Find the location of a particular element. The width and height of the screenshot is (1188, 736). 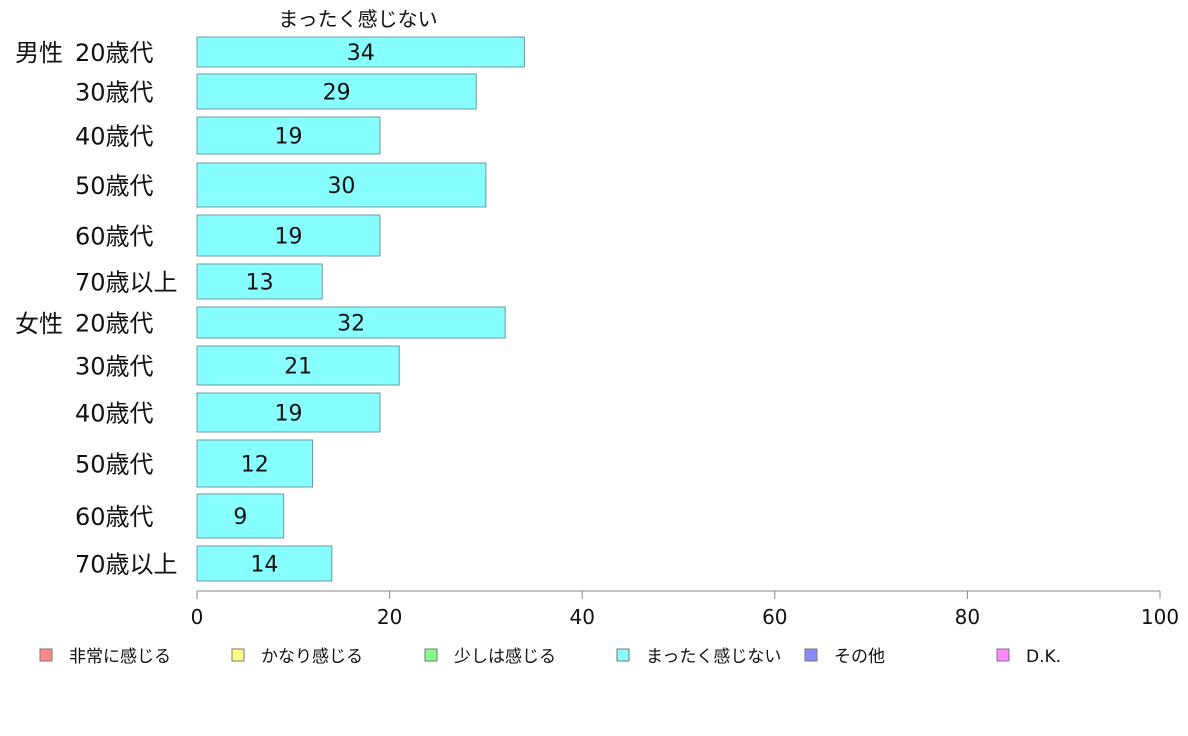

bar-value-label: 29 is located at coordinates (337, 93).